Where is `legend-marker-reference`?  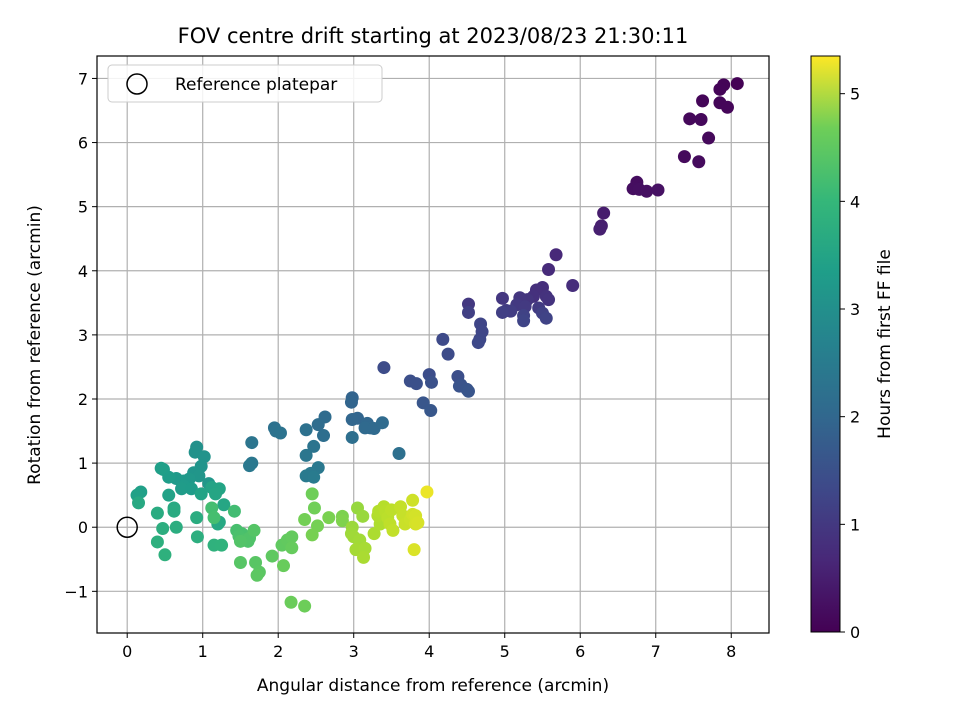 legend-marker-reference is located at coordinates (137, 84).